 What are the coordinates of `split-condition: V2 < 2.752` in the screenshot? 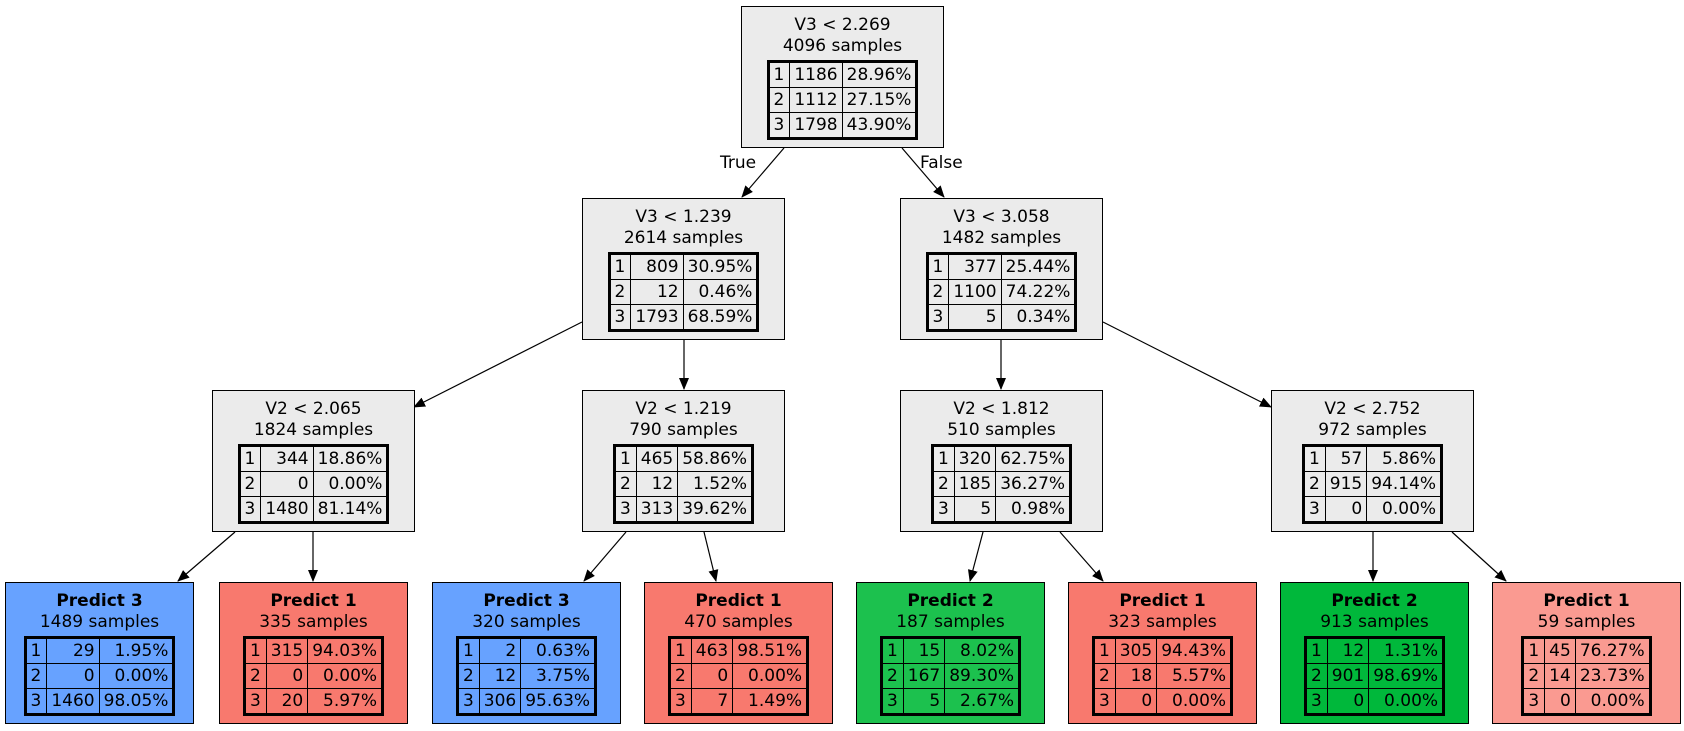 It's located at (1372, 409).